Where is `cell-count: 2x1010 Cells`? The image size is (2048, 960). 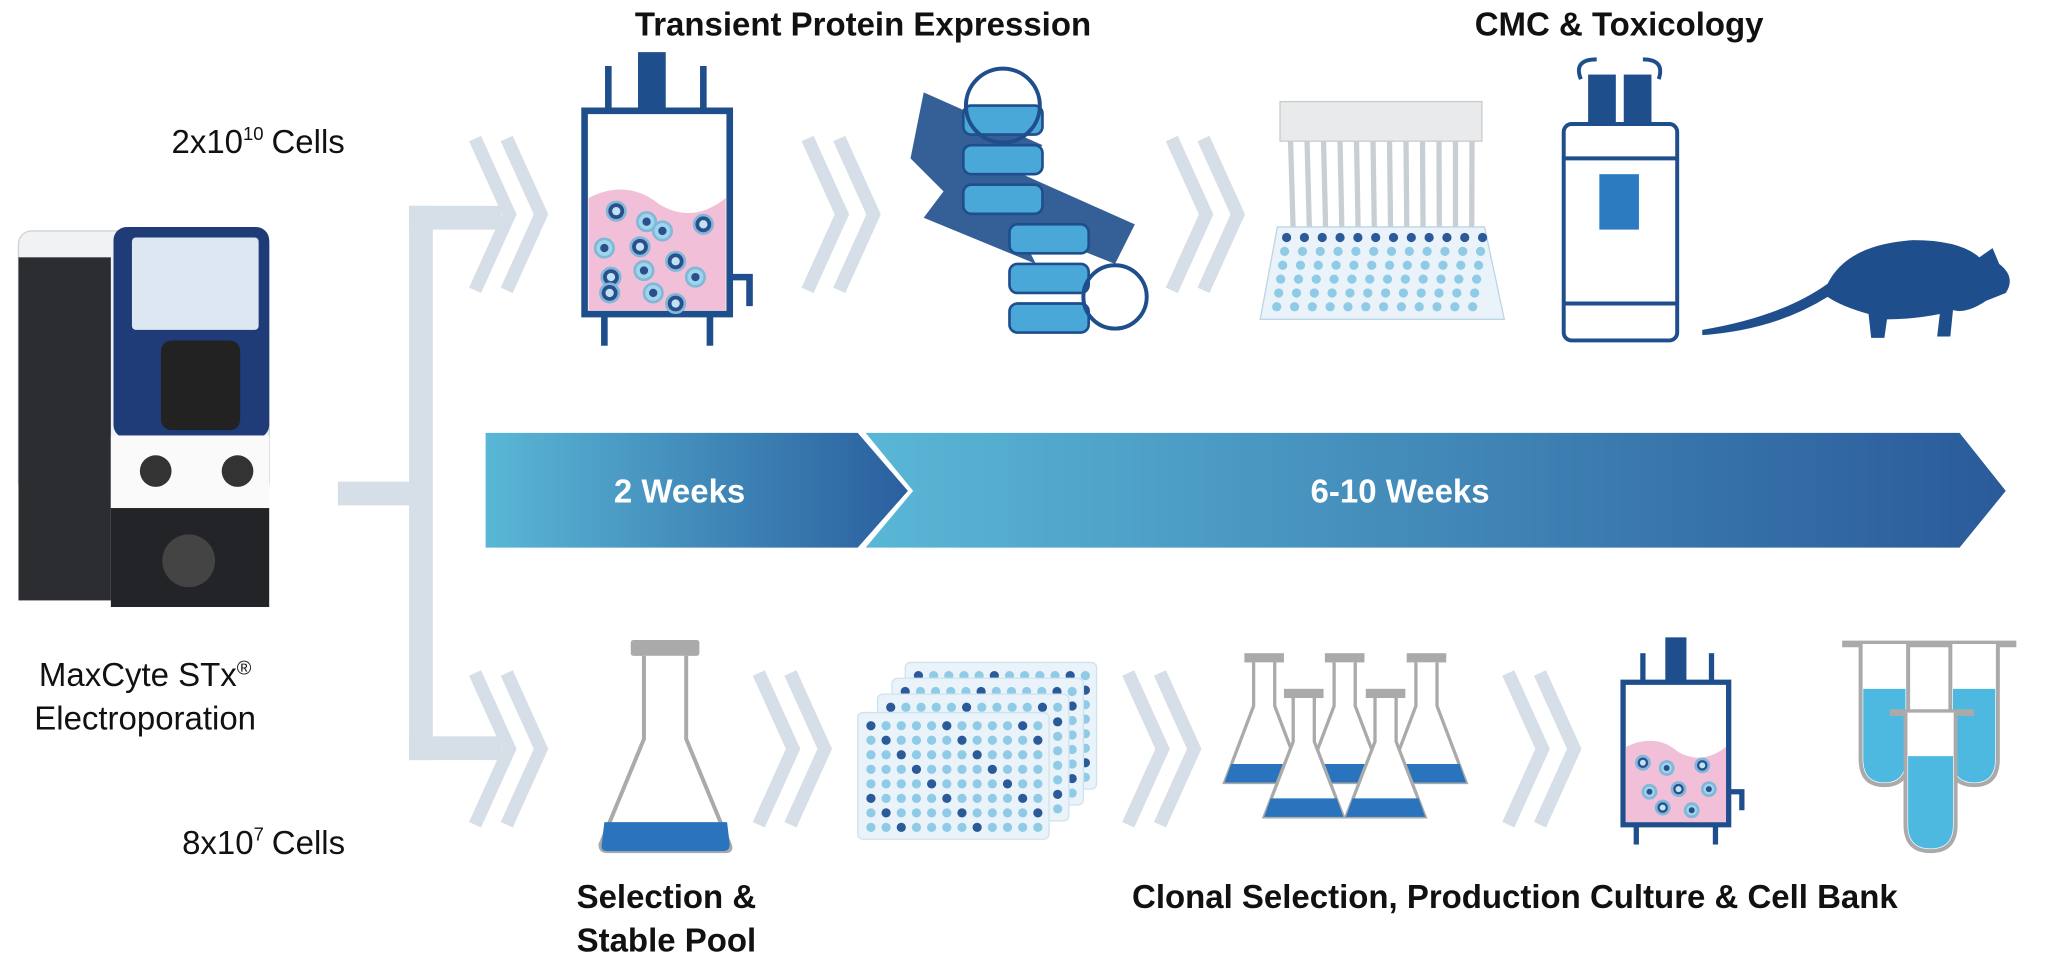
cell-count: 2x1010 Cells is located at coordinates (258, 141).